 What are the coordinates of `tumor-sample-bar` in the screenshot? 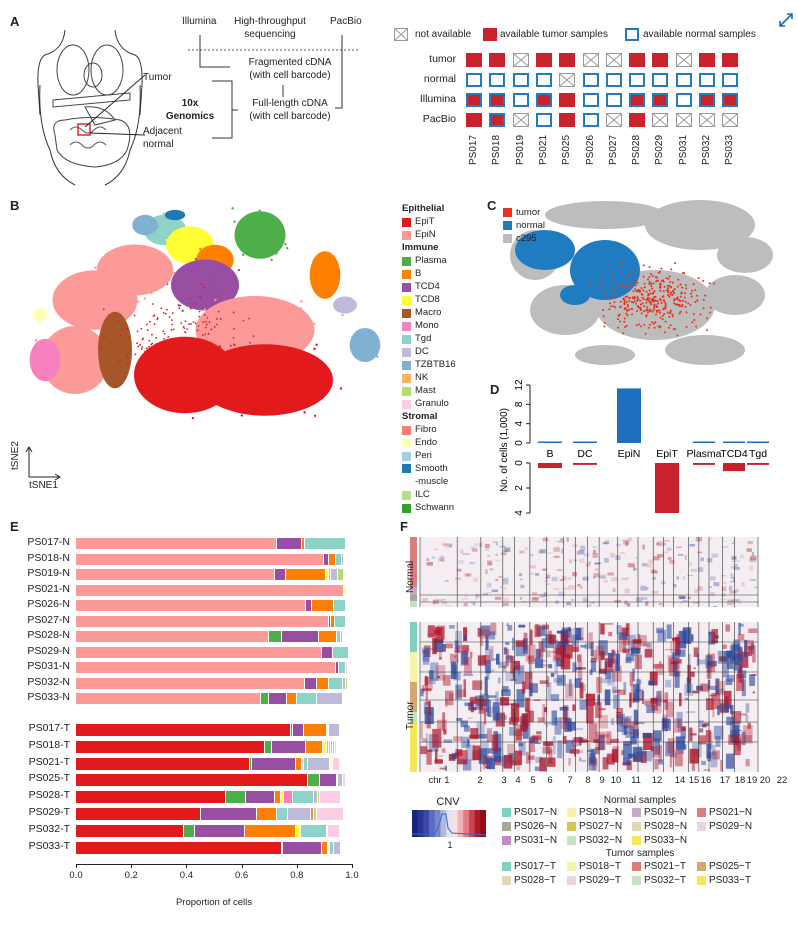 It's located at (413, 667).